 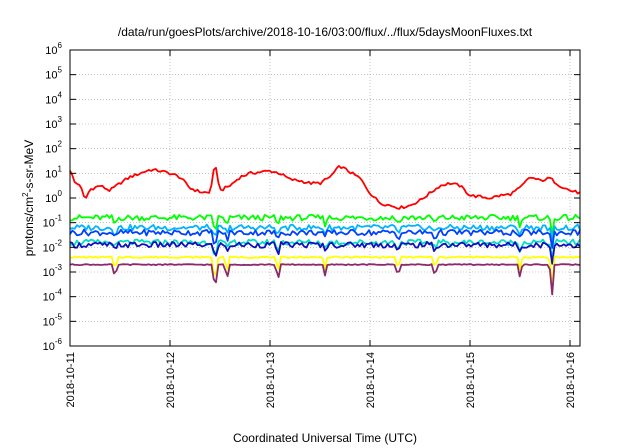 What do you see at coordinates (571, 380) in the screenshot?
I see `x-tick-label: 2018-10-16` at bounding box center [571, 380].